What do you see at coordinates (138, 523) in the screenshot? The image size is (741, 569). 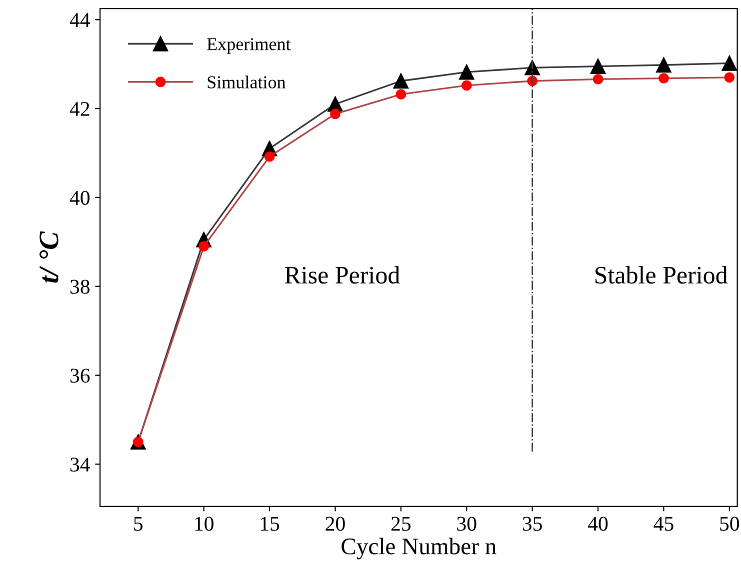 I see `x-tick-label: 5` at bounding box center [138, 523].